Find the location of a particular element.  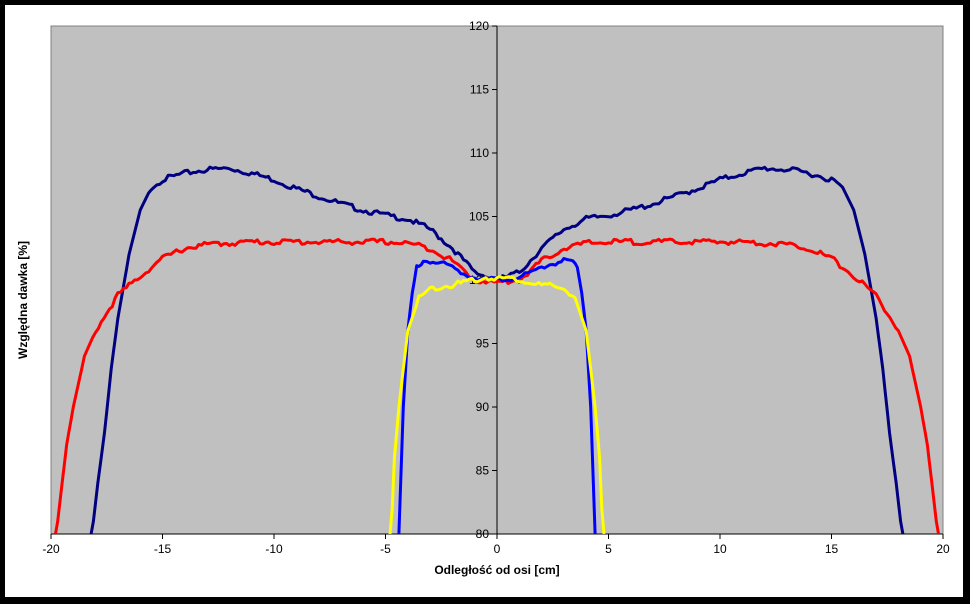

y-tick-label: 105 is located at coordinates (479, 217).